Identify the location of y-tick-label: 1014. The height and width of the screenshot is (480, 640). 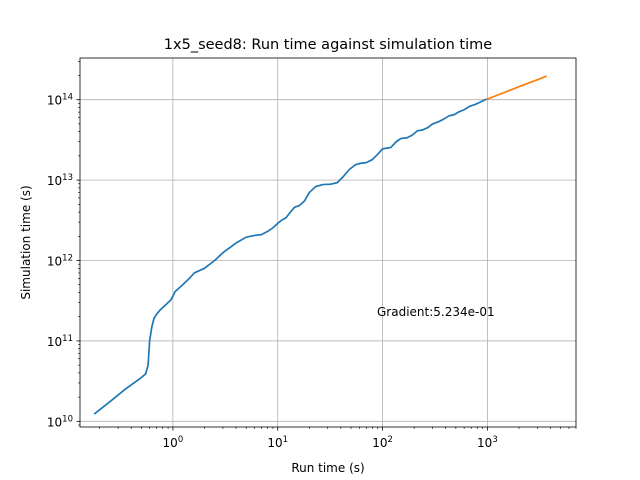
(60, 100).